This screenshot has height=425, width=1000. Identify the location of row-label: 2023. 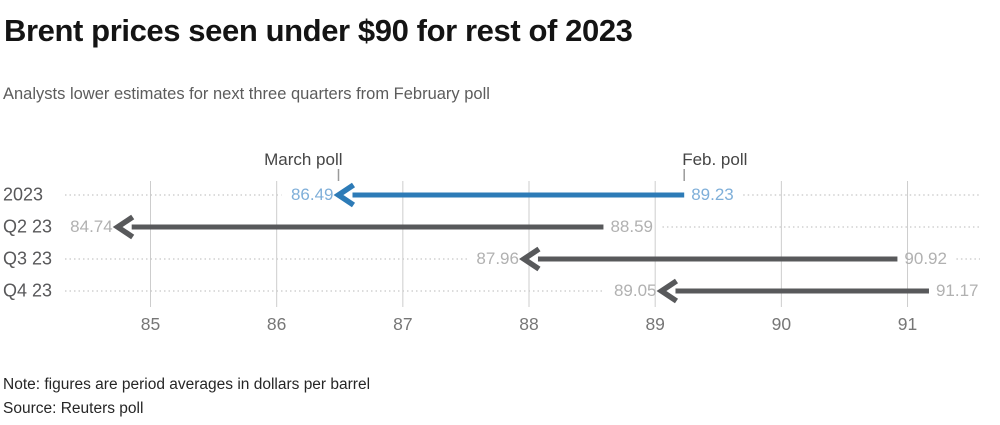
(23, 194).